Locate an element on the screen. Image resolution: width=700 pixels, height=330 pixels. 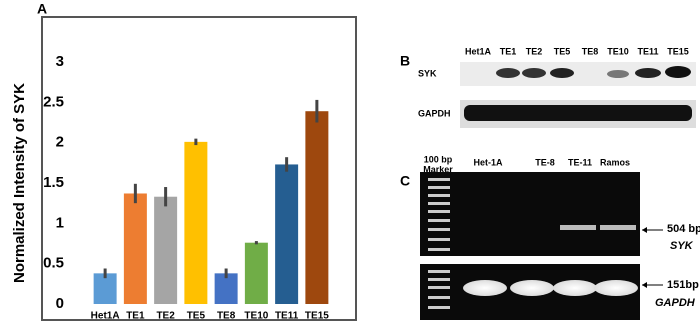
lane-label: Marker is located at coordinates (438, 169).